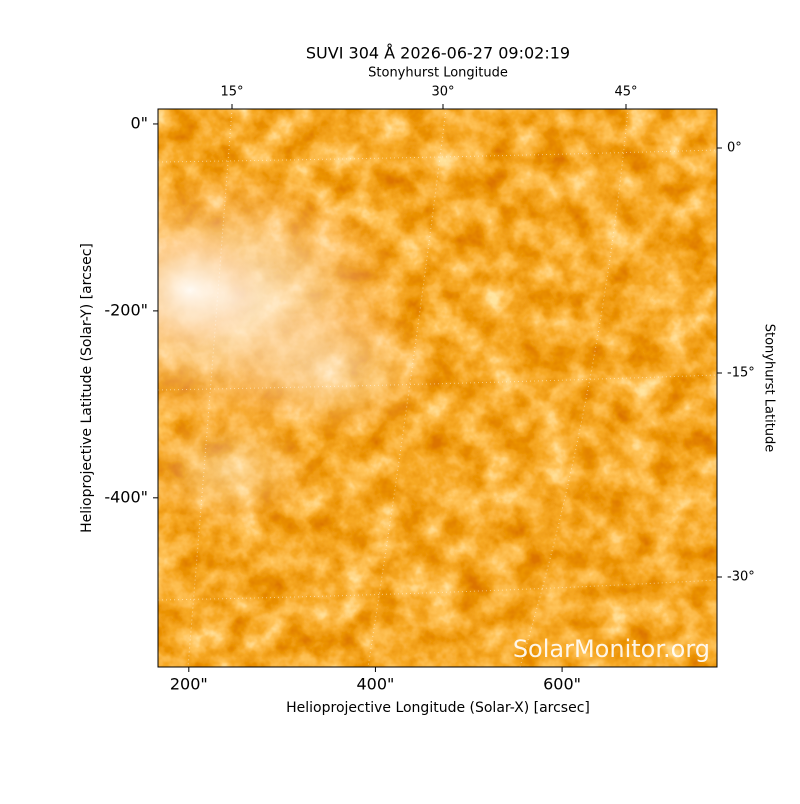 This screenshot has width=800, height=804. I want to click on x2-tick-label: 45°, so click(625, 92).